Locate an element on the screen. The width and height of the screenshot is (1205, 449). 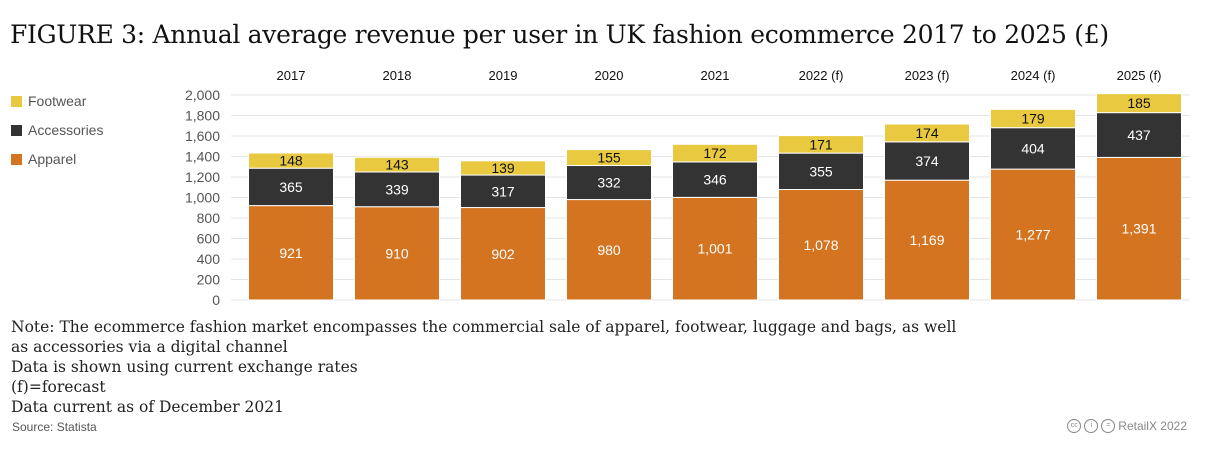
y-tick-label: 1,600 is located at coordinates (202, 136).